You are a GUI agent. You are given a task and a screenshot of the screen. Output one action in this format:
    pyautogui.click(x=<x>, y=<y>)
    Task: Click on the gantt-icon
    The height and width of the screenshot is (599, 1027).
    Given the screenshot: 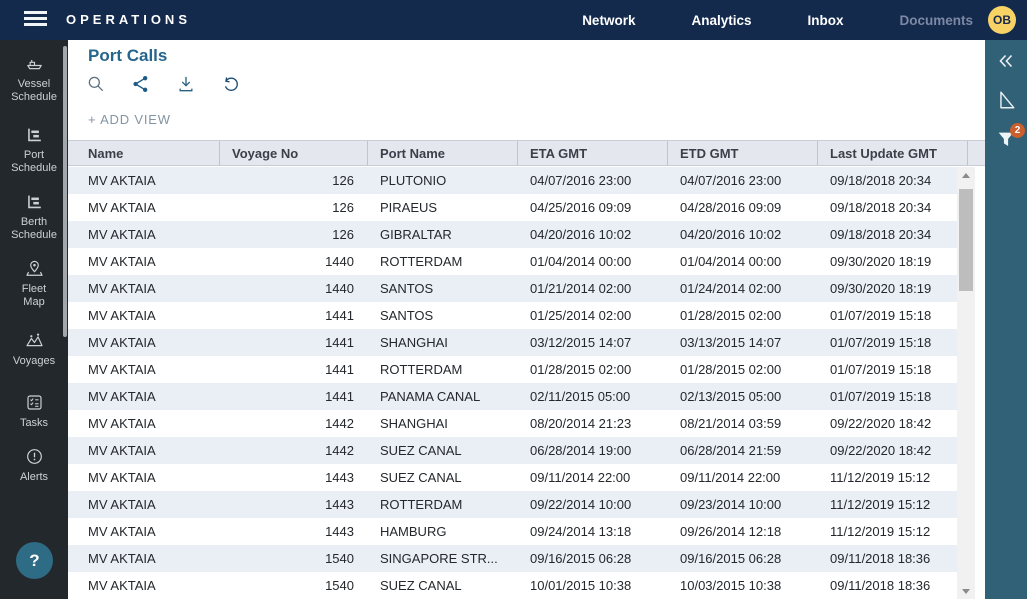 What is the action you would take?
    pyautogui.click(x=34, y=134)
    